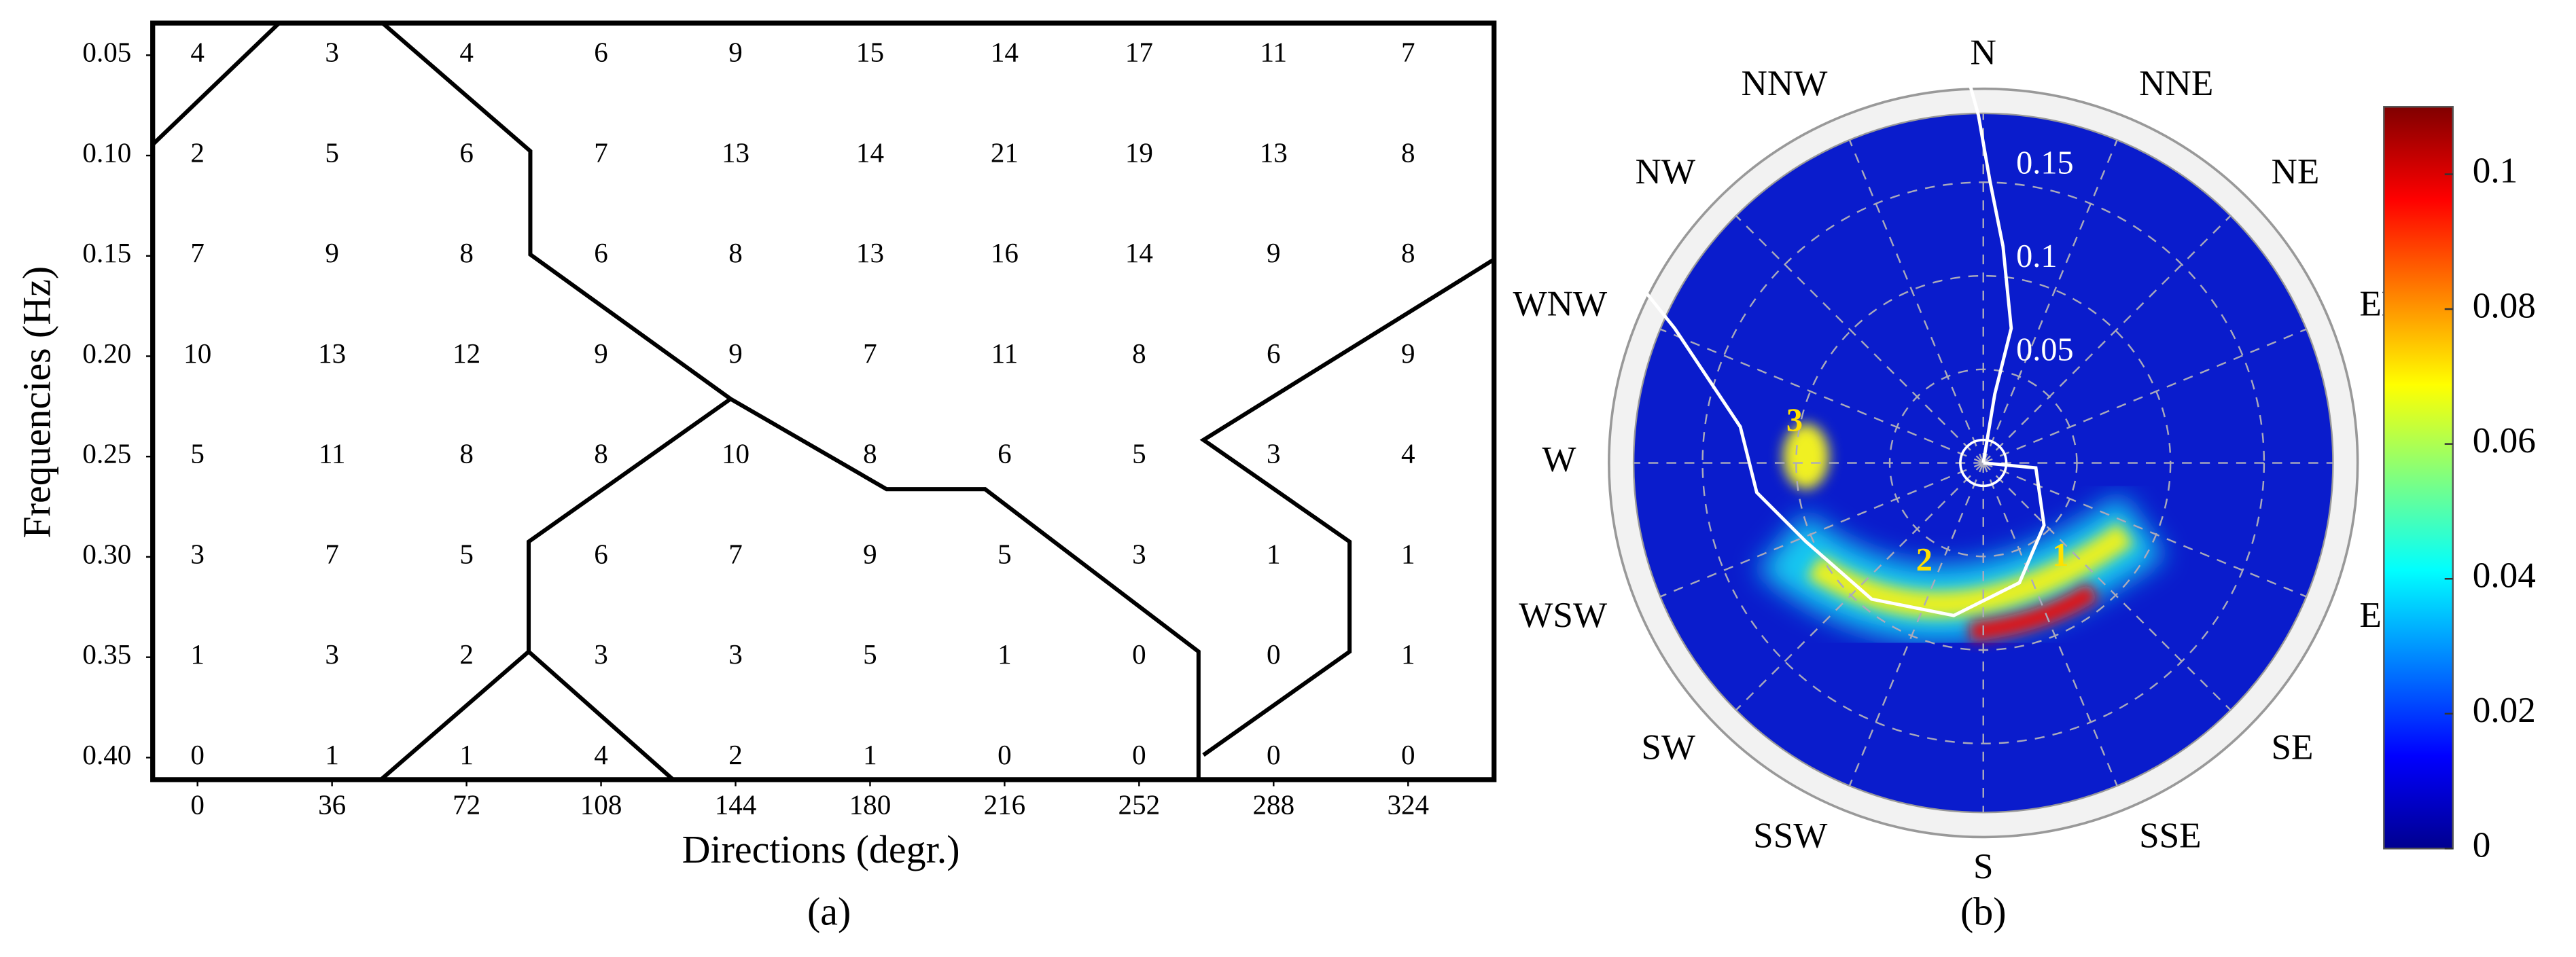  I want to click on direction-label: SW, so click(1668, 747).